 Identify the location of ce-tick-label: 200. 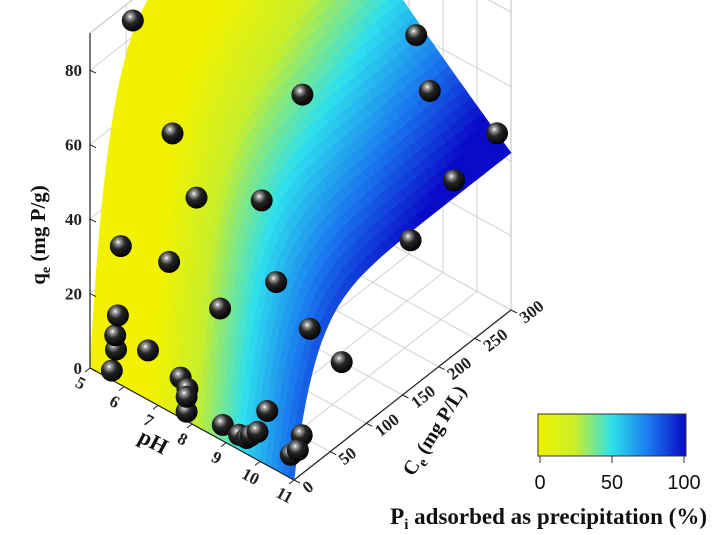
(459, 368).